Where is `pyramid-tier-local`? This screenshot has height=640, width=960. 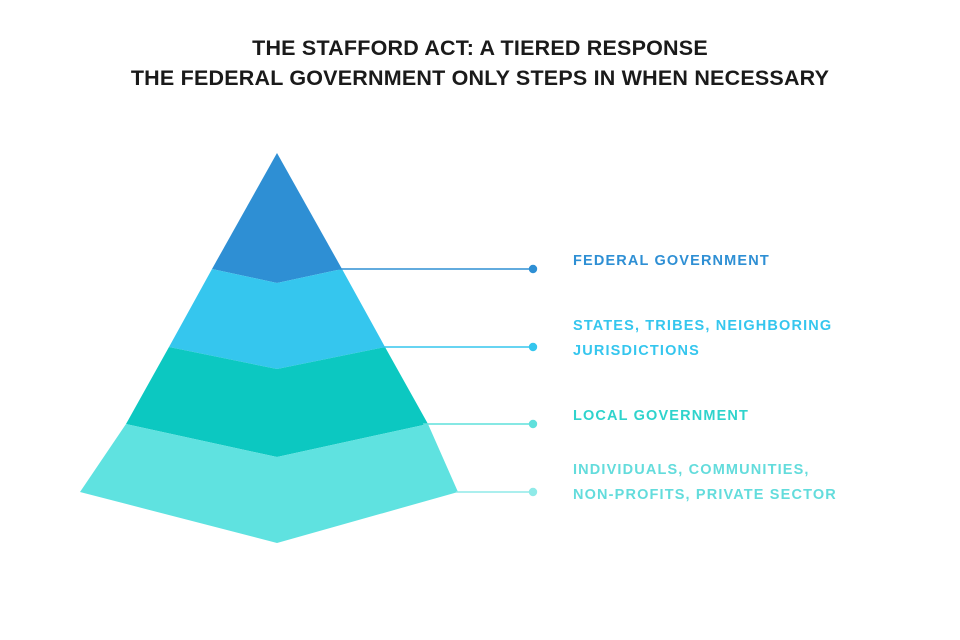 pyramid-tier-local is located at coordinates (277, 402).